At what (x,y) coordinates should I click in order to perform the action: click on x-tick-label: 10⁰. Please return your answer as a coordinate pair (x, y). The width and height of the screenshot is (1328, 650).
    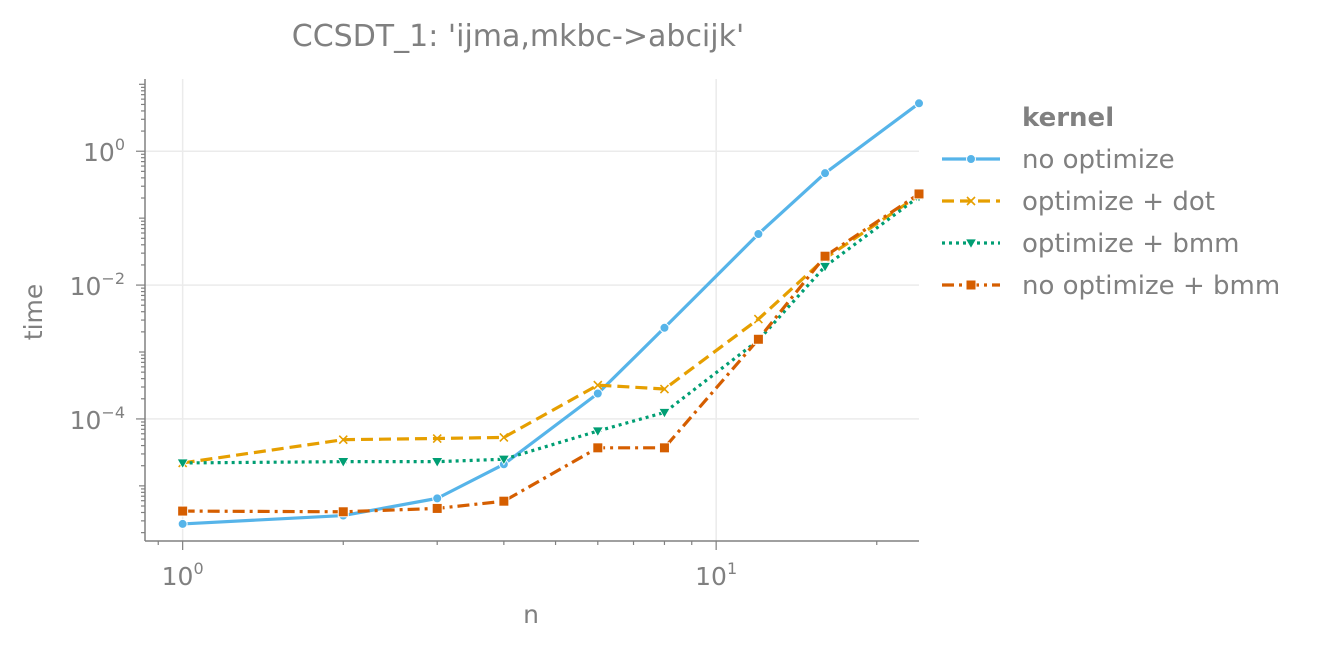
    Looking at the image, I should click on (183, 575).